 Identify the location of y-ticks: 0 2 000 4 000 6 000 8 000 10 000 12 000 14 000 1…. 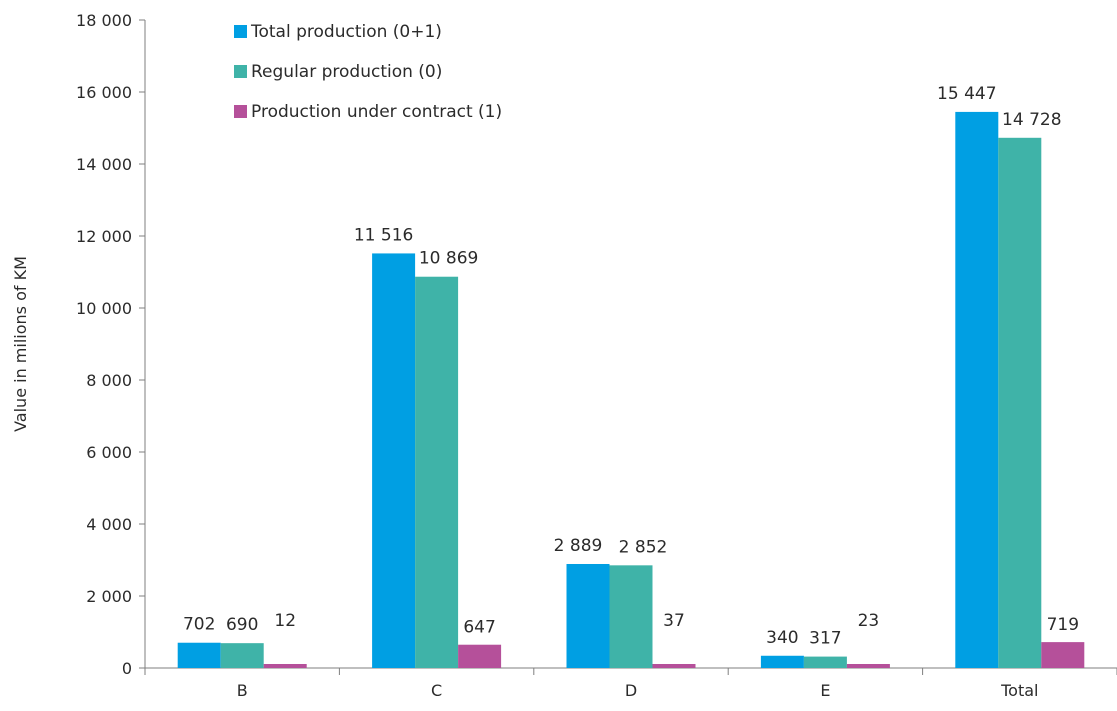
(110, 344).